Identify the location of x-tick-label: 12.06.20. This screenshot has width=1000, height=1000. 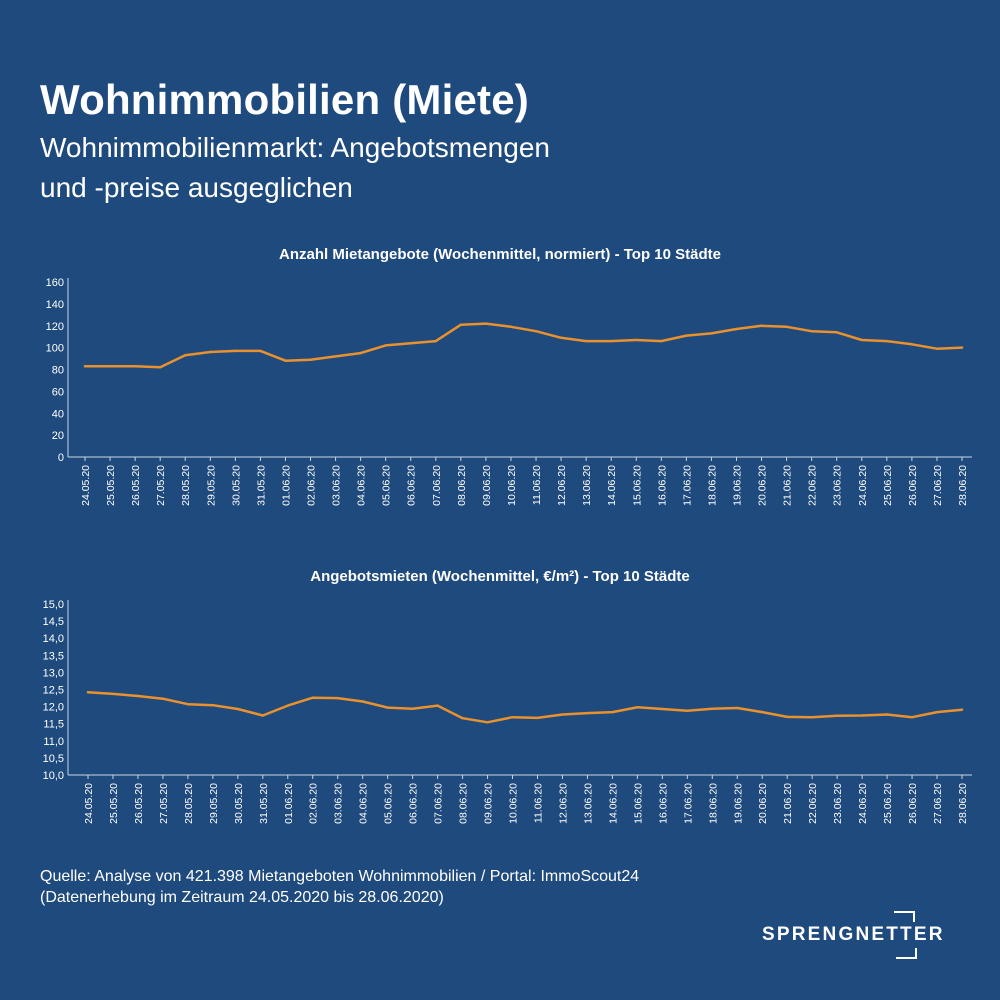
(562, 485).